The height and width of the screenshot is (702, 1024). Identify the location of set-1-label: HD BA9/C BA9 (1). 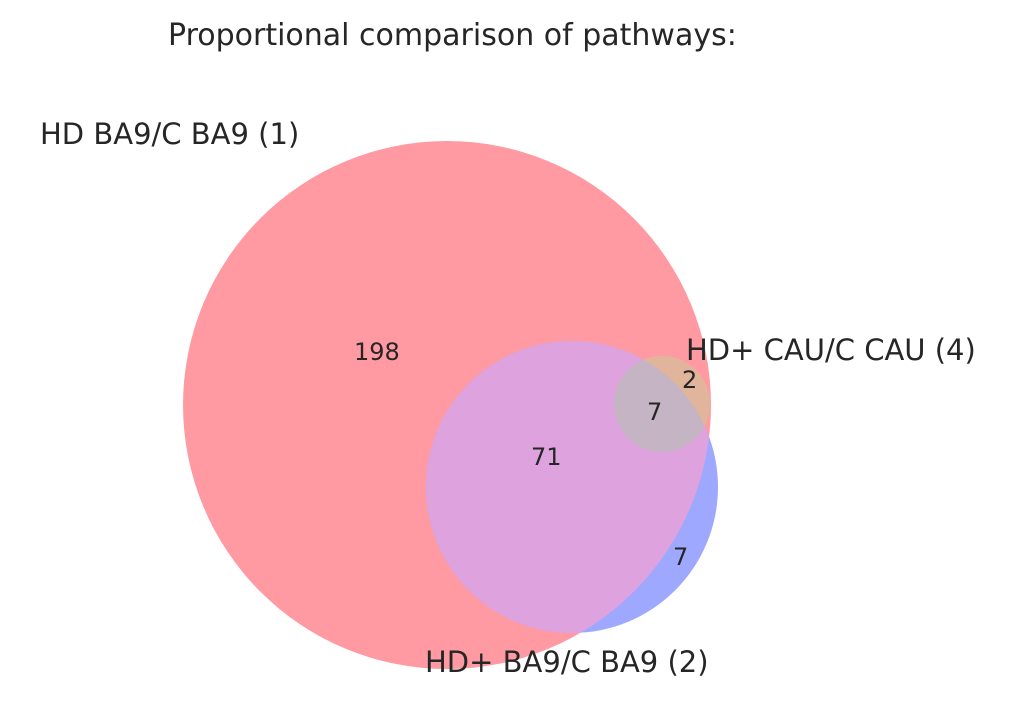
(170, 134).